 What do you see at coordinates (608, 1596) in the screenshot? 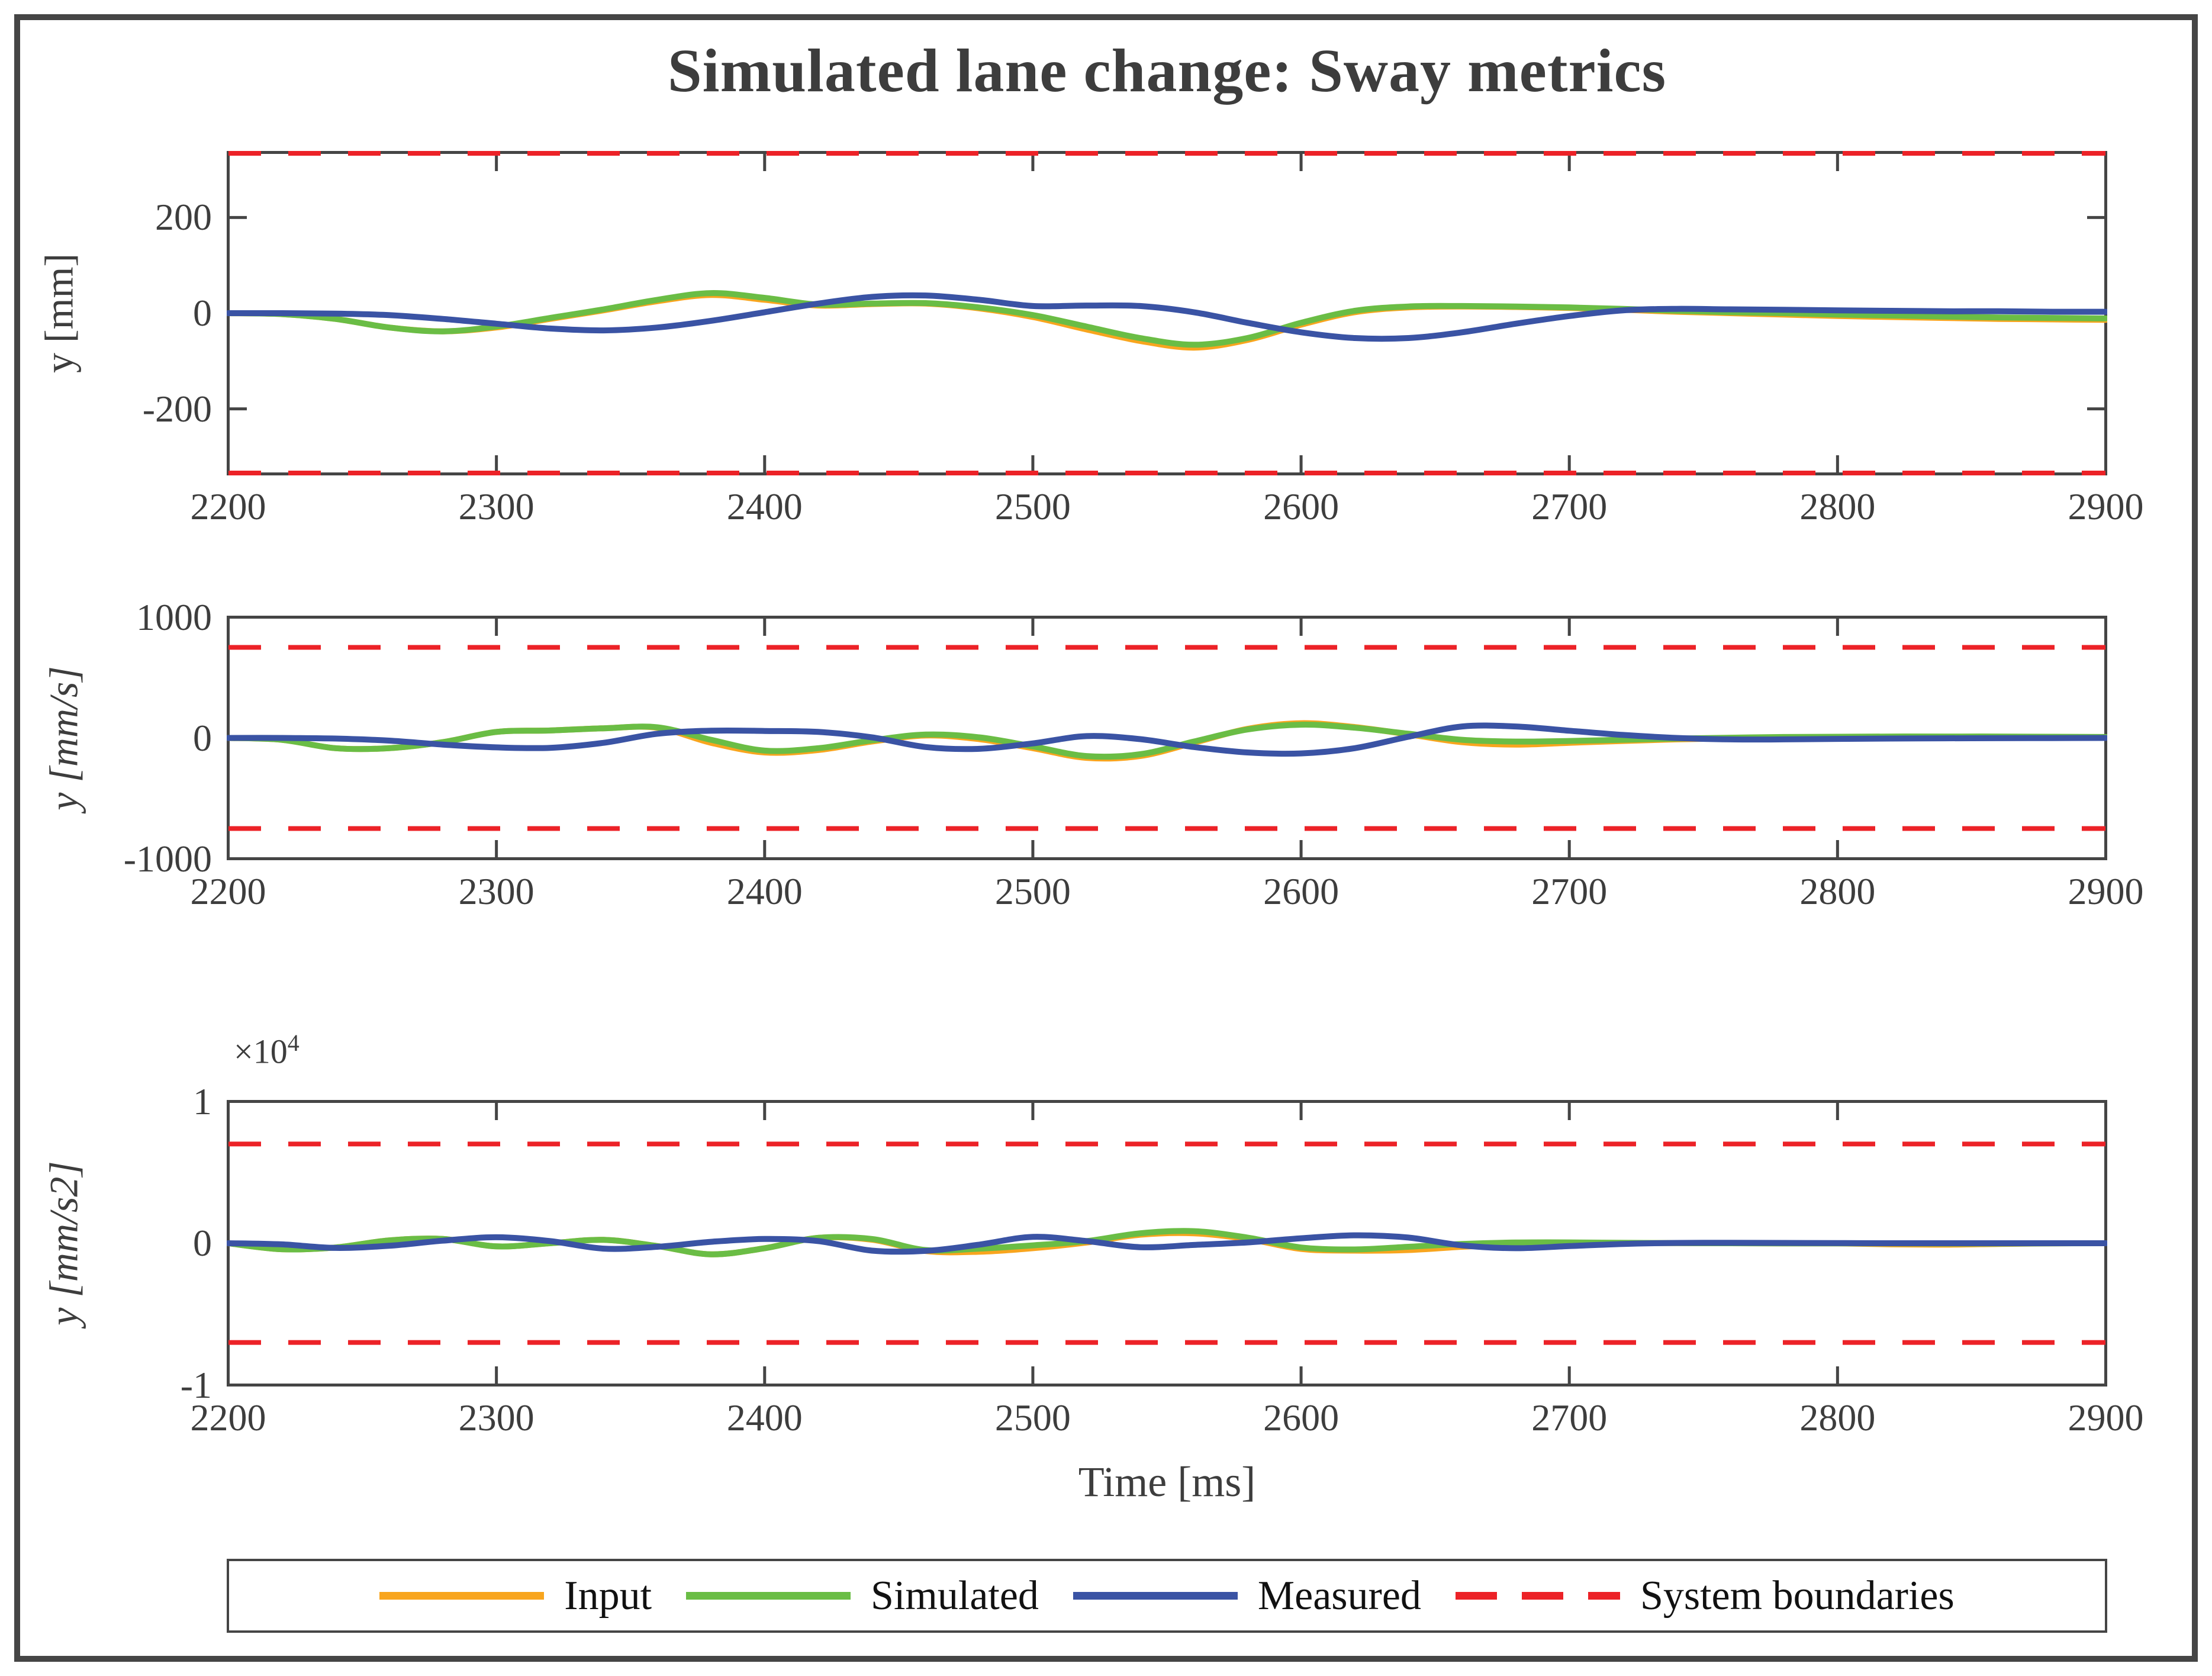
I see `legend-label: Input` at bounding box center [608, 1596].